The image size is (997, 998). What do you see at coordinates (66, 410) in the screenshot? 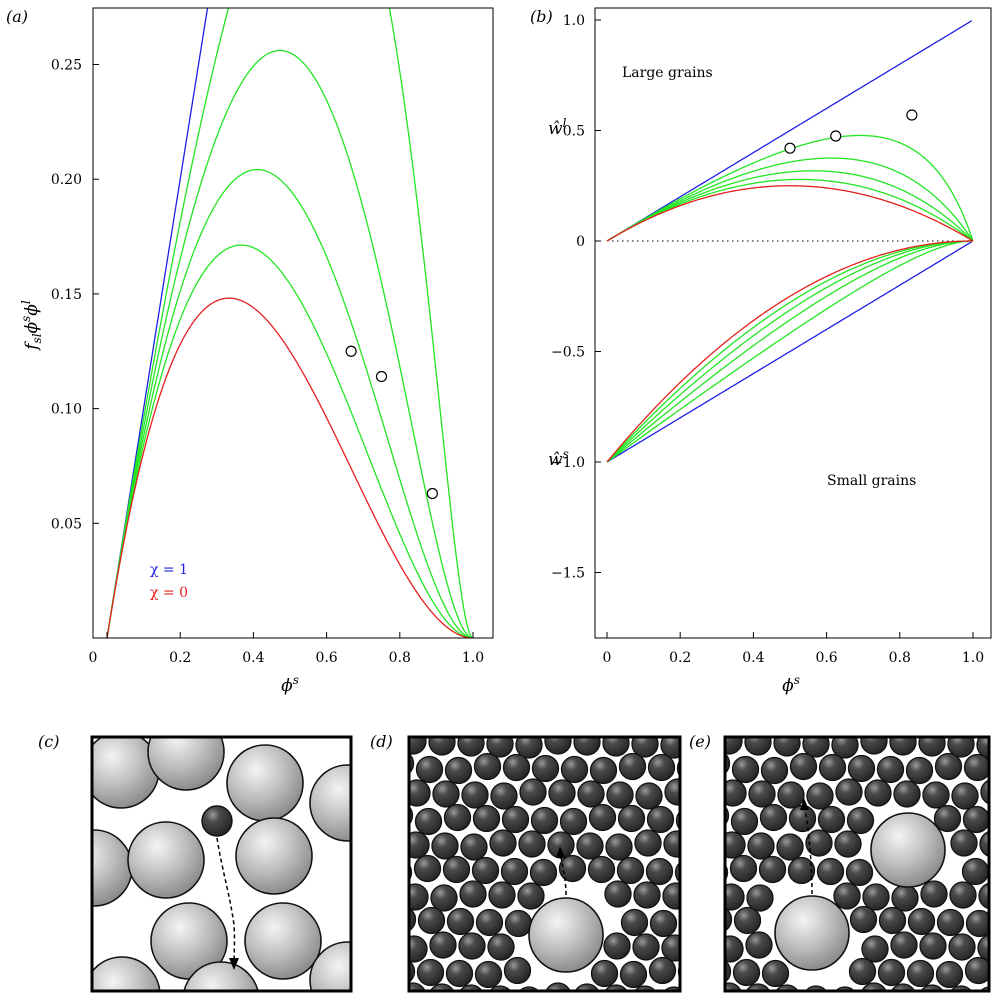
I see `chart-a-ytick: 0.10` at bounding box center [66, 410].